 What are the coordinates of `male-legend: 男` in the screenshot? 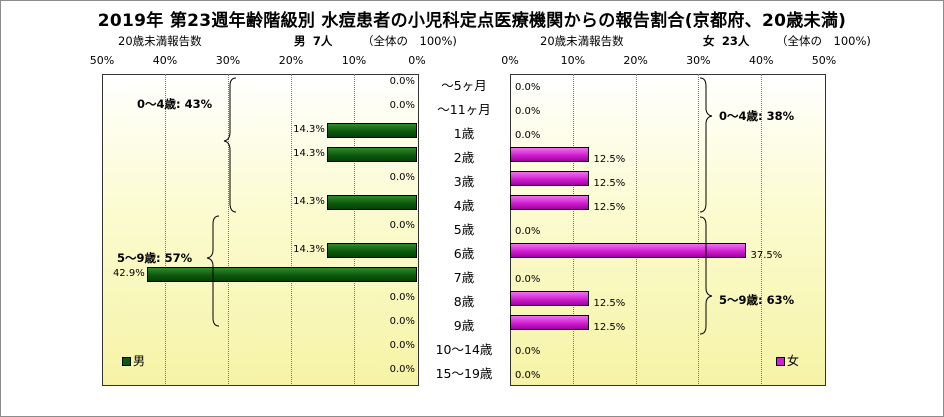 It's located at (133, 360).